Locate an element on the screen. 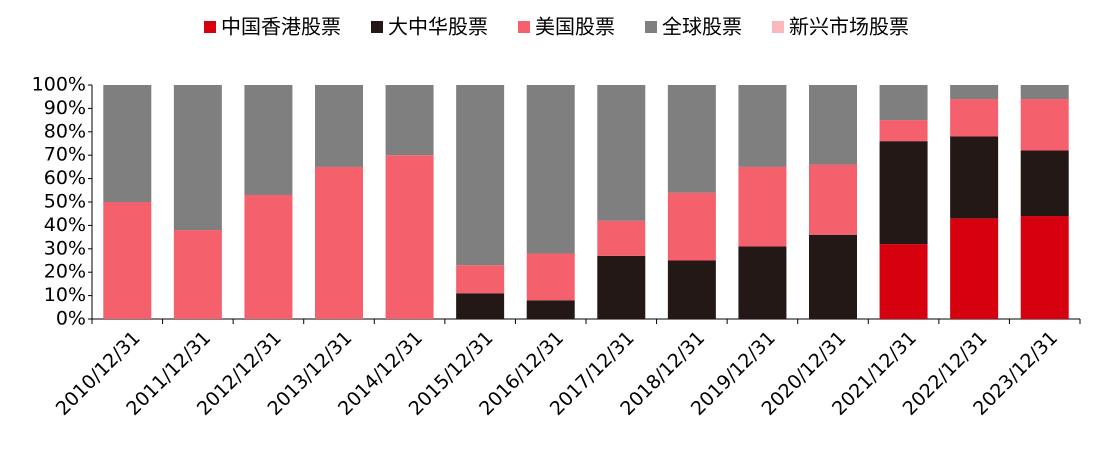 The height and width of the screenshot is (453, 1113). legend-label: 全球股票 is located at coordinates (702, 27).